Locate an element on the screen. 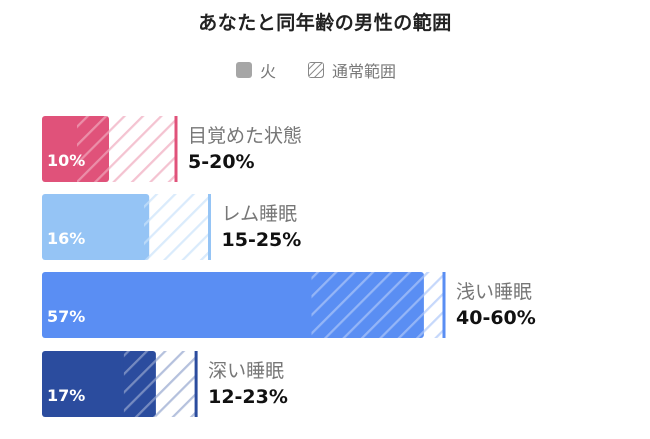 Image resolution: width=650 pixels, height=439 pixels. legend: 火 通常範囲 is located at coordinates (325, 71).